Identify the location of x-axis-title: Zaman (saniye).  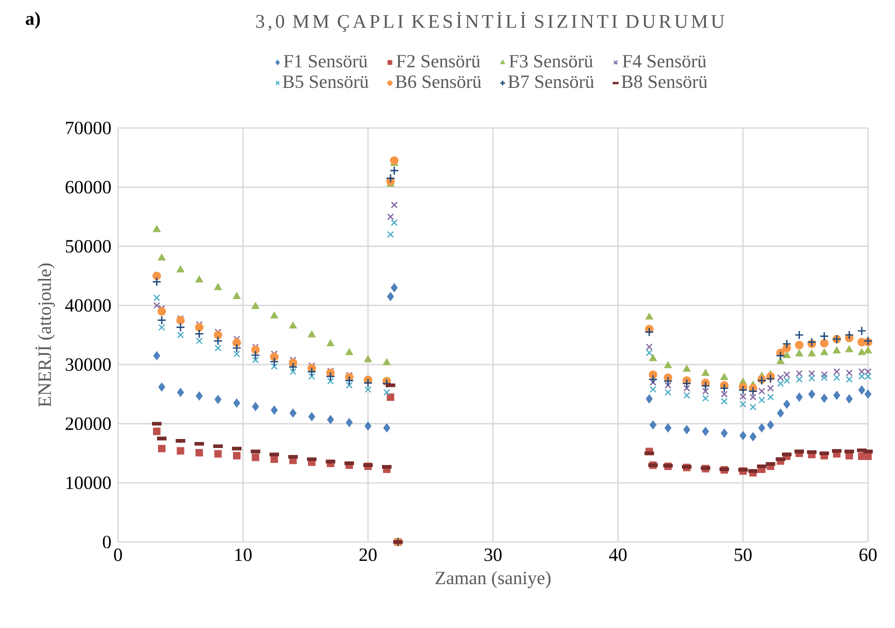
(493, 579).